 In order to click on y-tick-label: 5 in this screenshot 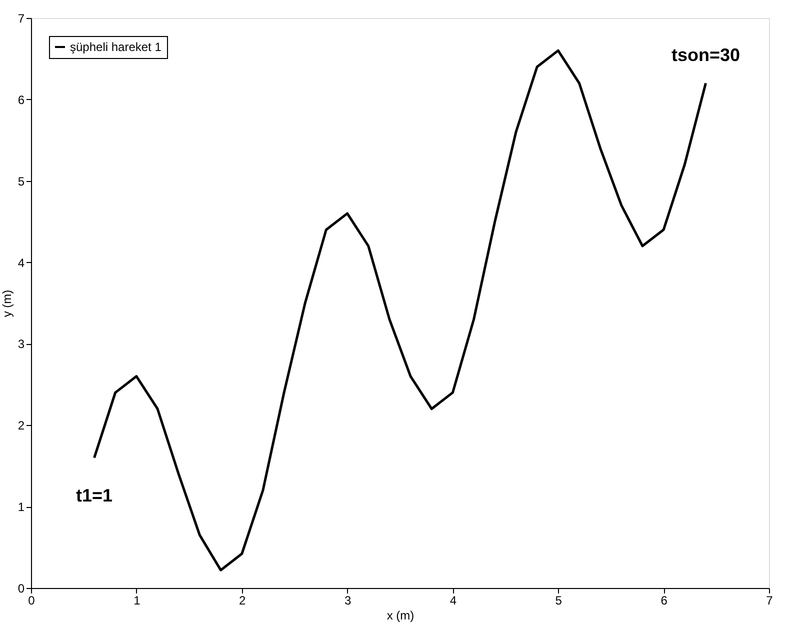, I will do `click(21, 181)`.